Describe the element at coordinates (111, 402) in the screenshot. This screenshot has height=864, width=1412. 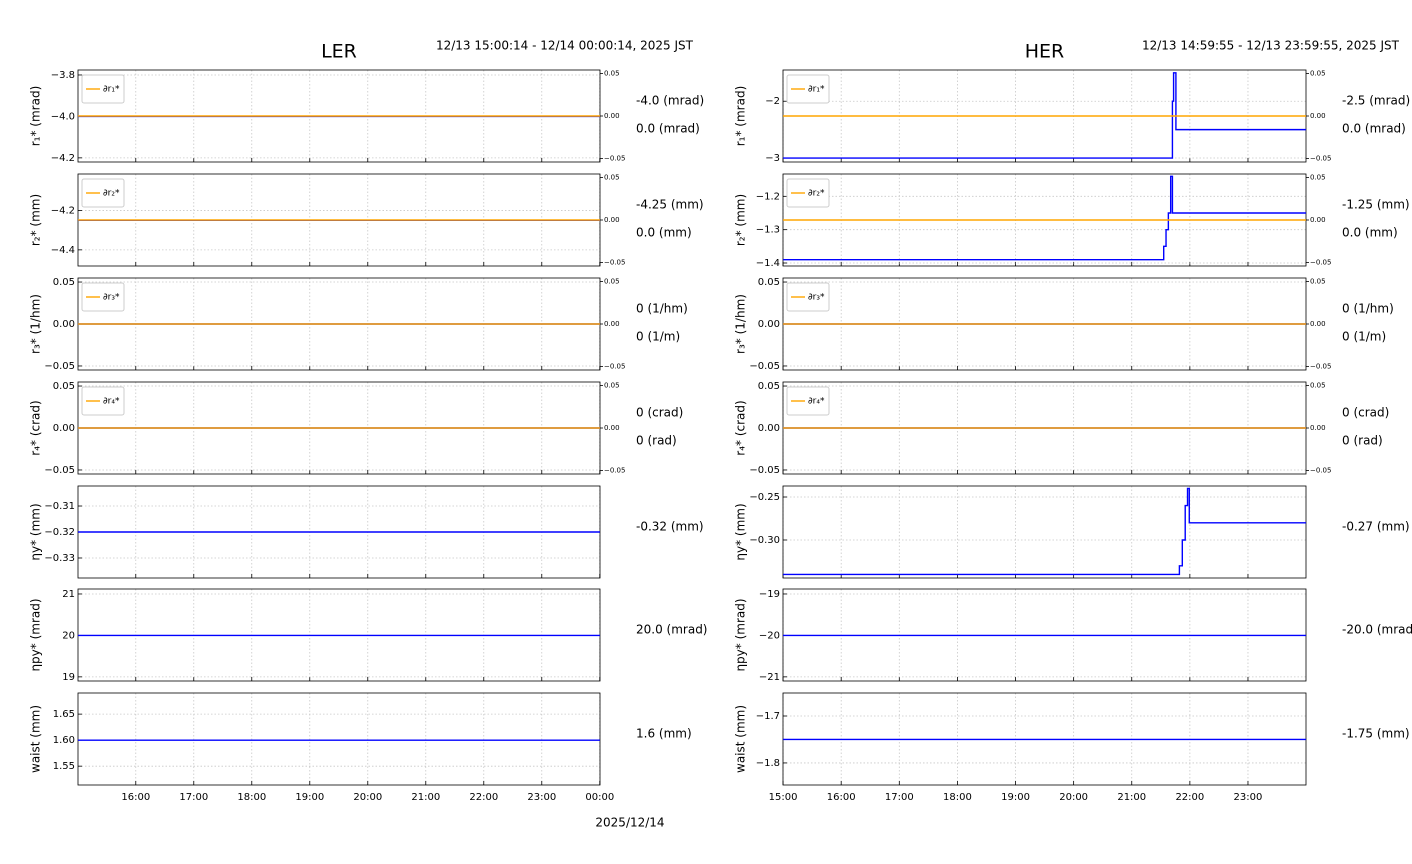
I see `legend-label: ∂r₄*` at that location.